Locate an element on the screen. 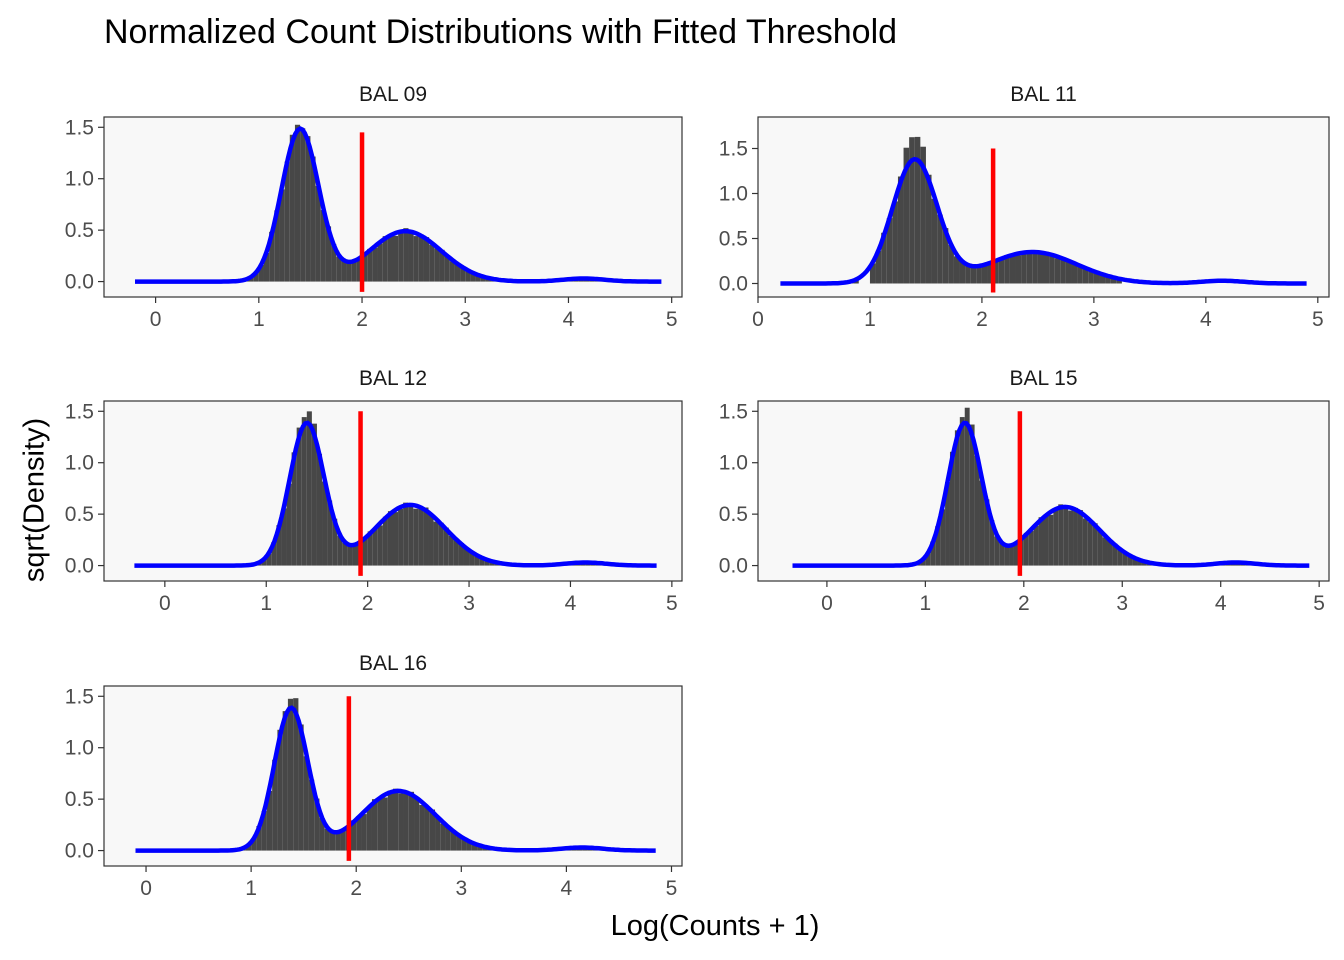 This screenshot has width=1344, height=960. x-tick-label: 1 is located at coordinates (870, 319).